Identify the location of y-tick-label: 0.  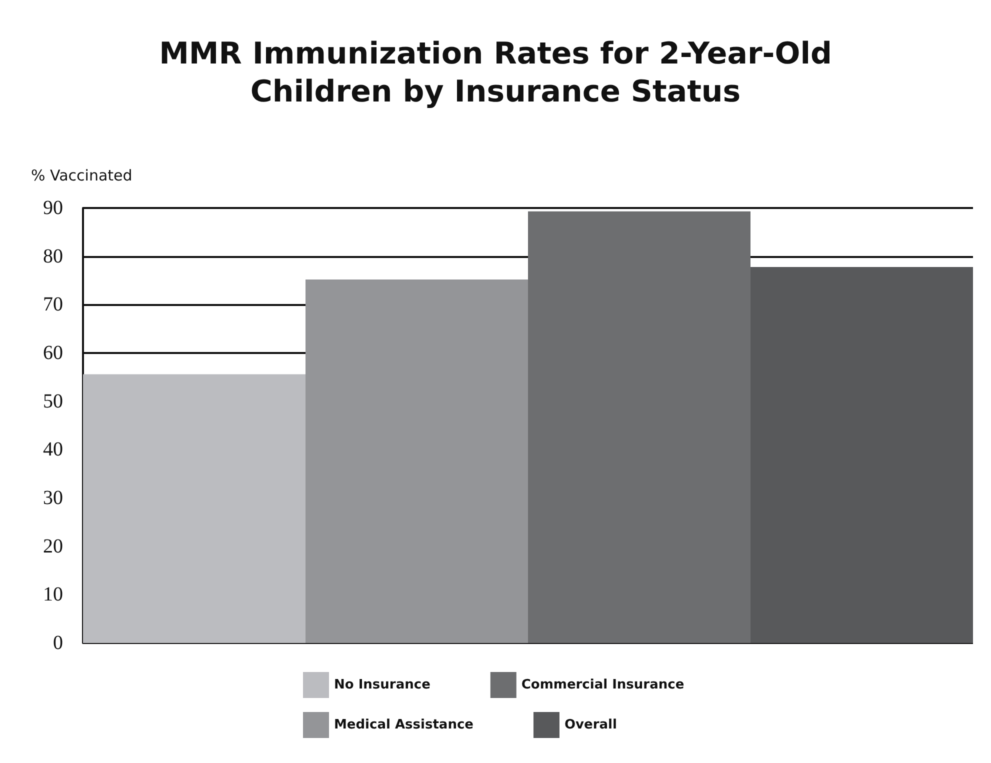
(58, 643).